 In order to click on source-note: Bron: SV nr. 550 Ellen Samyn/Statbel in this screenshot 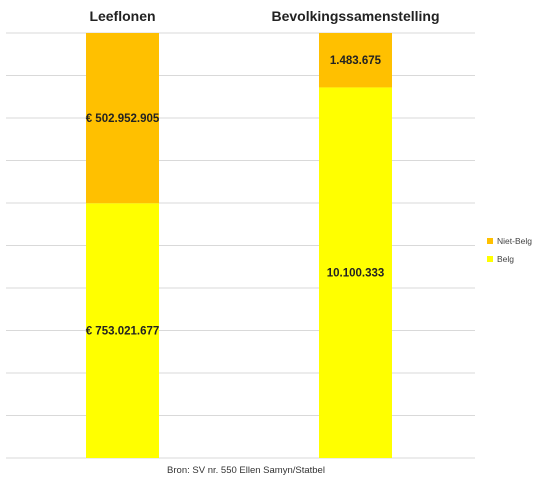, I will do `click(246, 470)`.